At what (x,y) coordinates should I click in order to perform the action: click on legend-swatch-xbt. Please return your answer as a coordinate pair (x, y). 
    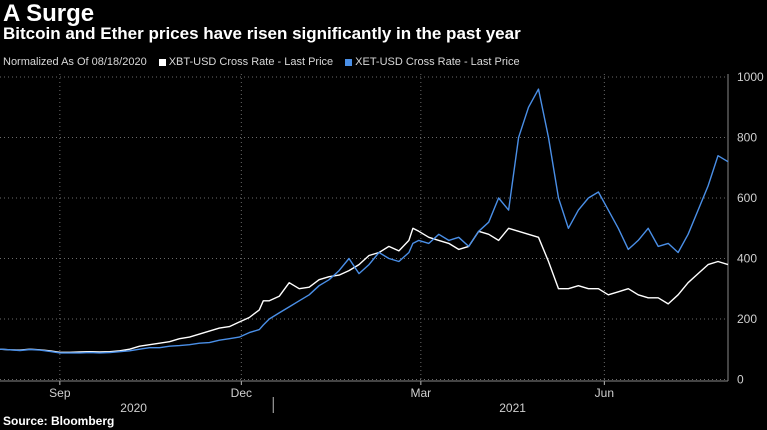
    Looking at the image, I should click on (162, 62).